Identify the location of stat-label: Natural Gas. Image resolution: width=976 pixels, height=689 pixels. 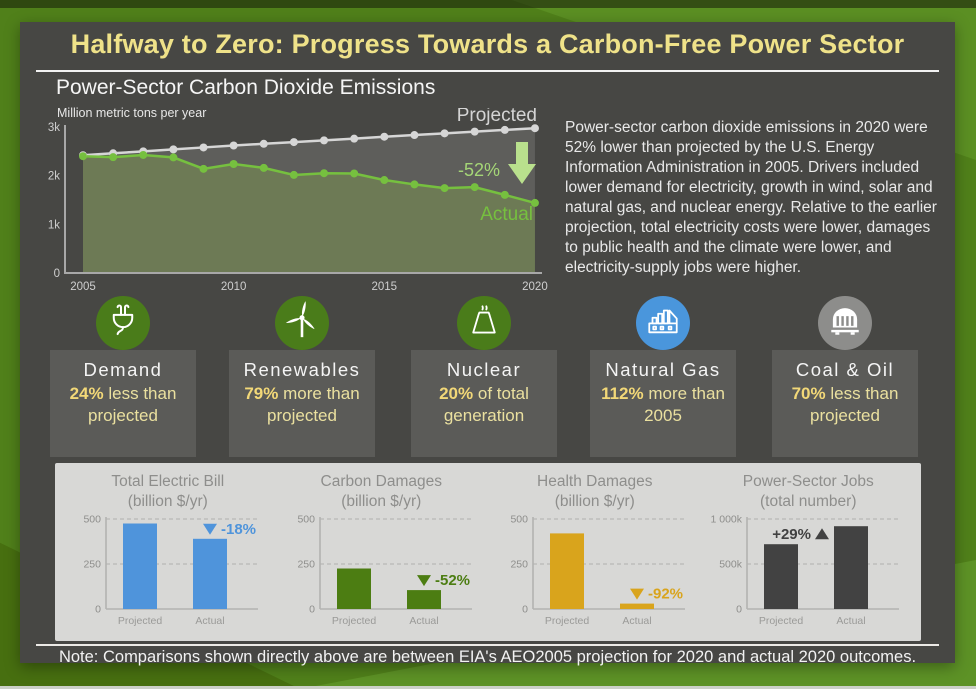
(663, 369).